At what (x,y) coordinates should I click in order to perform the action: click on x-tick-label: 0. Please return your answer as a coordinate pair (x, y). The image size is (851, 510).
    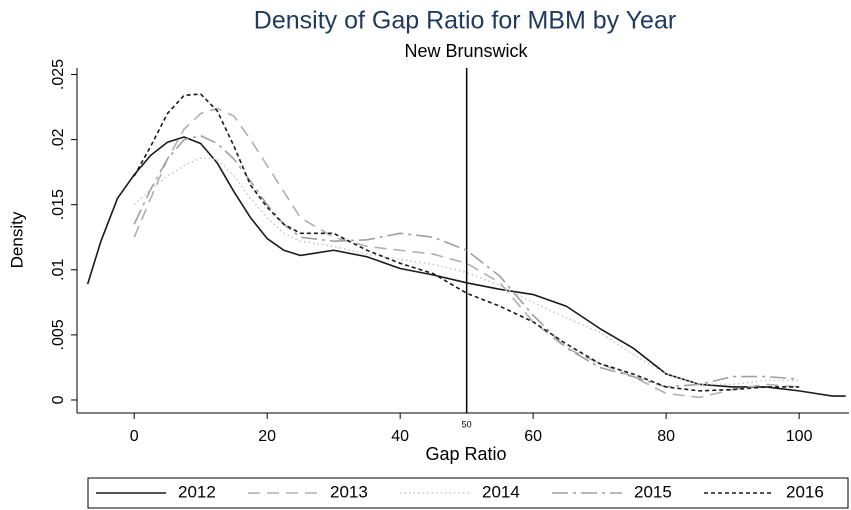
    Looking at the image, I should click on (134, 436).